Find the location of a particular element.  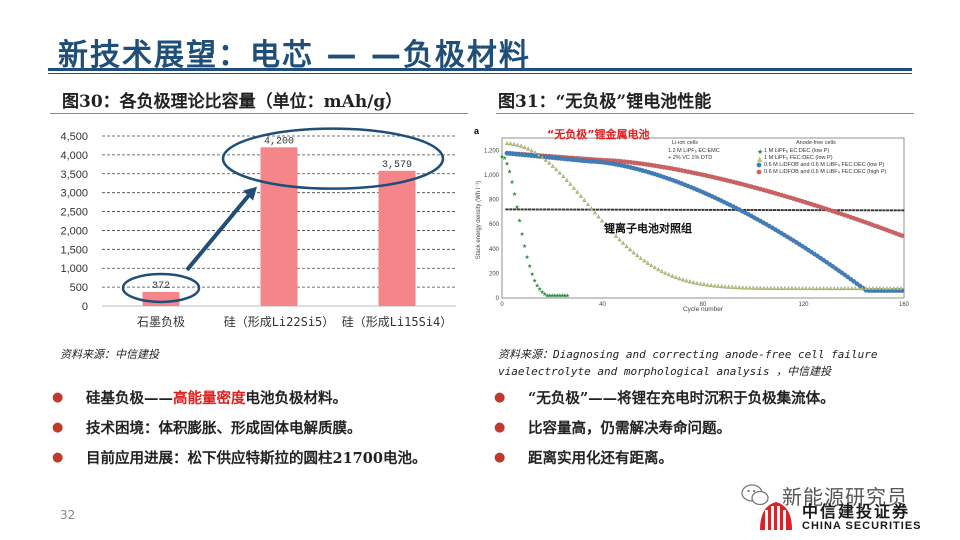

figure-x-tick: 0 is located at coordinates (502, 305).